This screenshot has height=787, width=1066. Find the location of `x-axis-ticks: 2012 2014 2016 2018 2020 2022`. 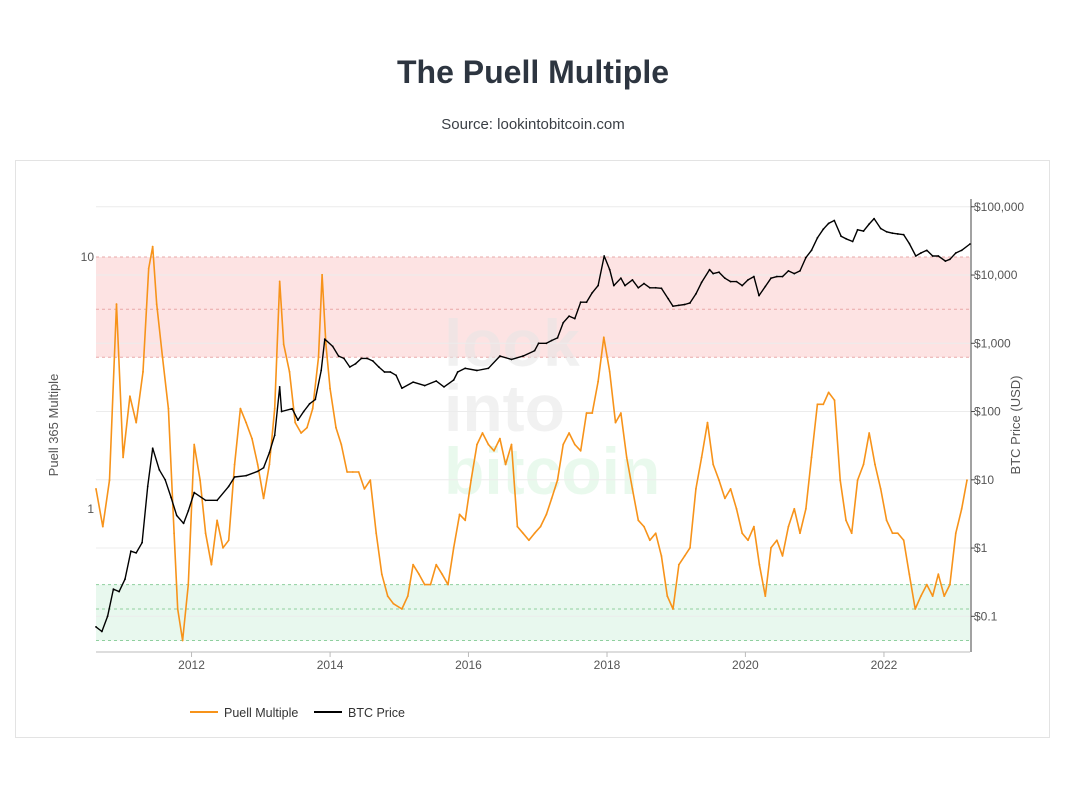

x-axis-ticks: 2012 2014 2016 2018 2020 2022 is located at coordinates (538, 662).